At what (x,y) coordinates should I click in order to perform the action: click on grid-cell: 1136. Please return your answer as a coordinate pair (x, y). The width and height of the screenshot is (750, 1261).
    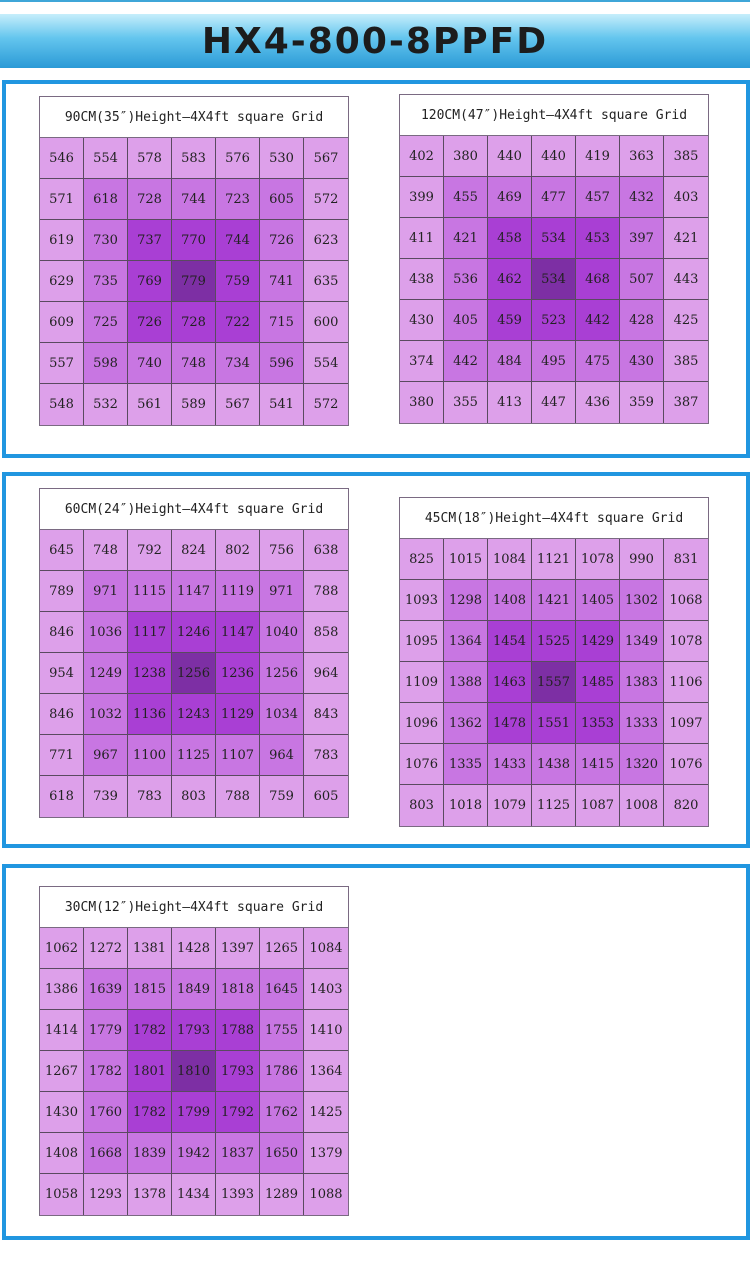
    Looking at the image, I should click on (150, 714).